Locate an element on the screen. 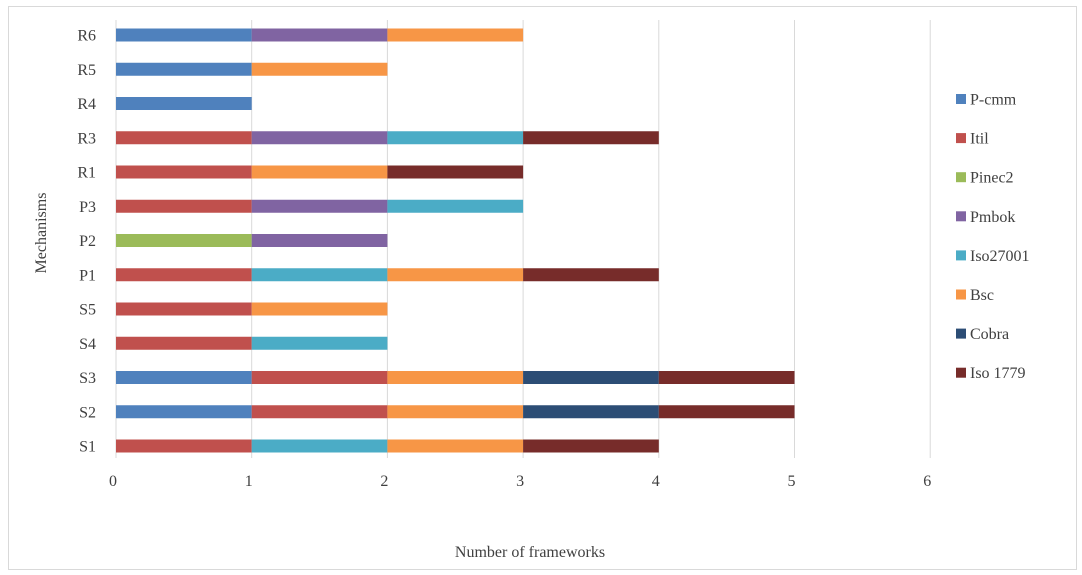  y-tick-label: S1 is located at coordinates (87, 447).